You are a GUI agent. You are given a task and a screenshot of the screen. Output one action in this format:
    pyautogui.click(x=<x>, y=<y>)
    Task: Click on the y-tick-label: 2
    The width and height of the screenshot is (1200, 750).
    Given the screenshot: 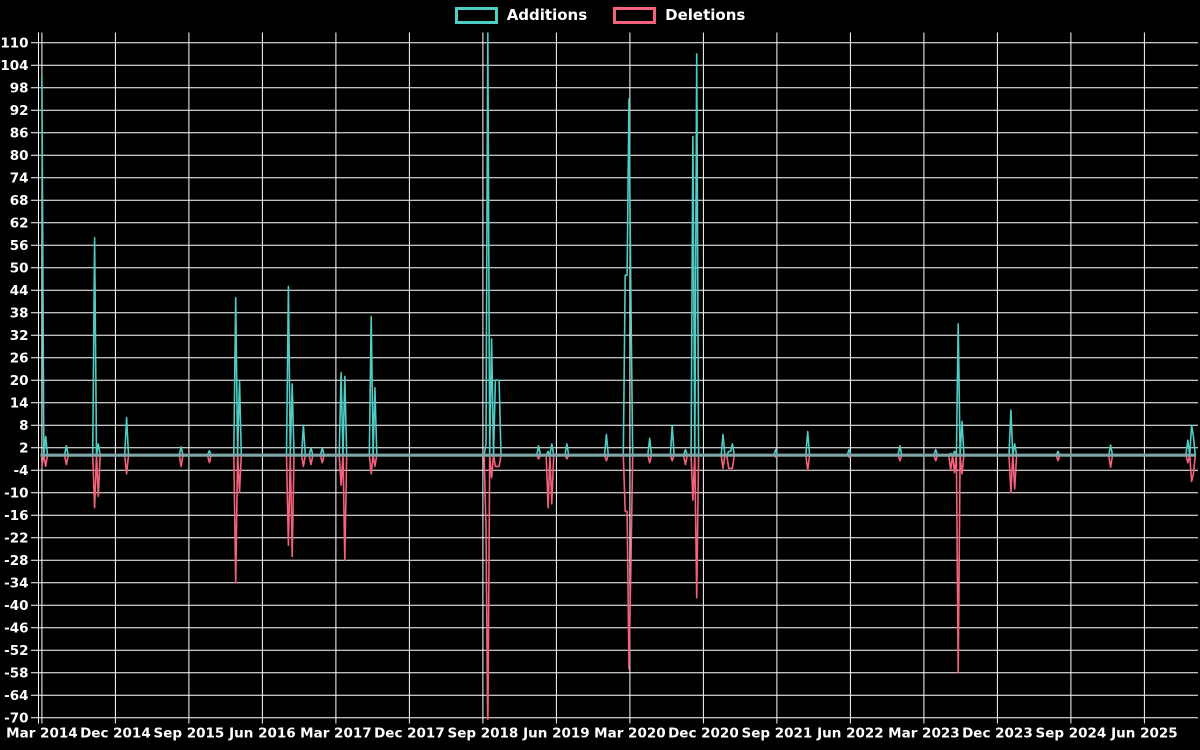 What is the action you would take?
    pyautogui.click(x=23, y=448)
    